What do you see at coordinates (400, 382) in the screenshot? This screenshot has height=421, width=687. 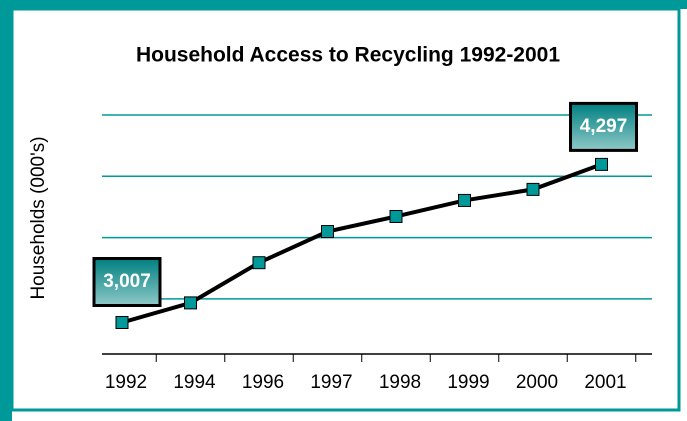 I see `x-tick-label: 1998` at bounding box center [400, 382].